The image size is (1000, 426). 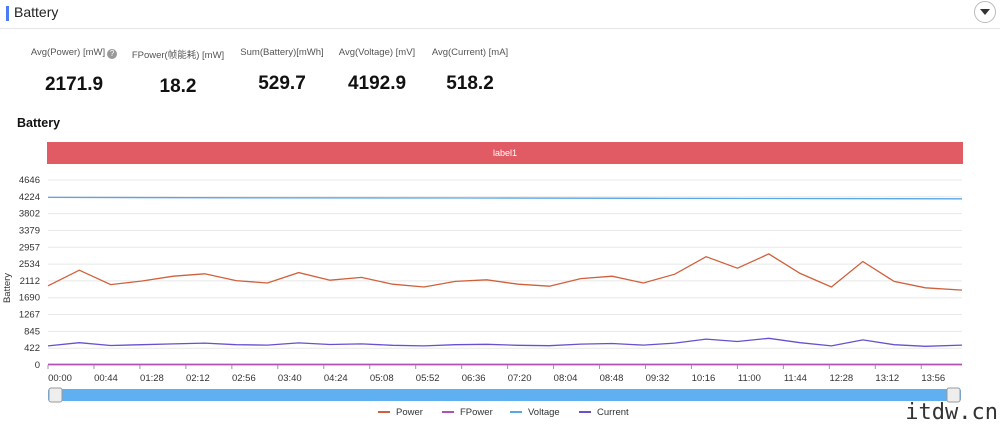 What do you see at coordinates (613, 412) in the screenshot?
I see `legend-label: Current` at bounding box center [613, 412].